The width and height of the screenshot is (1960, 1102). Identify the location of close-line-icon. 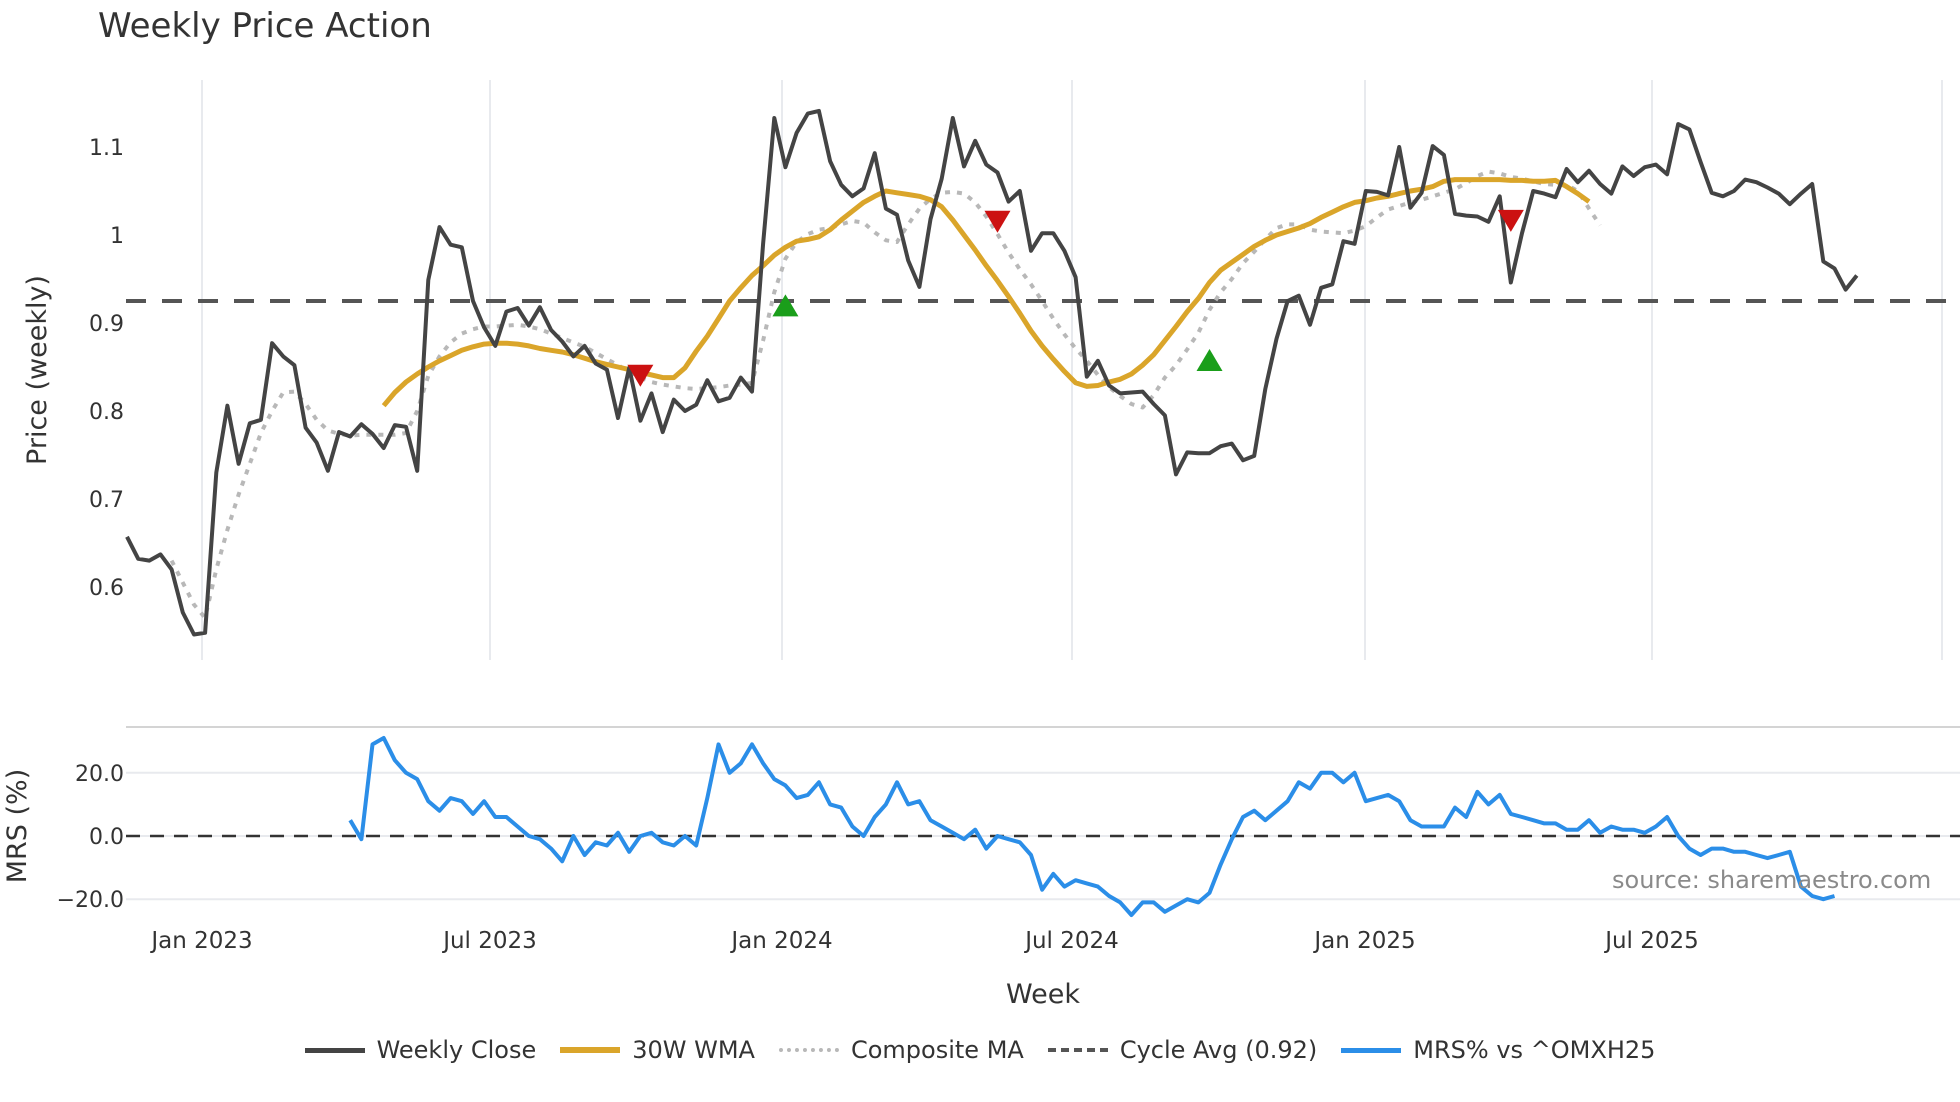
(334, 1050).